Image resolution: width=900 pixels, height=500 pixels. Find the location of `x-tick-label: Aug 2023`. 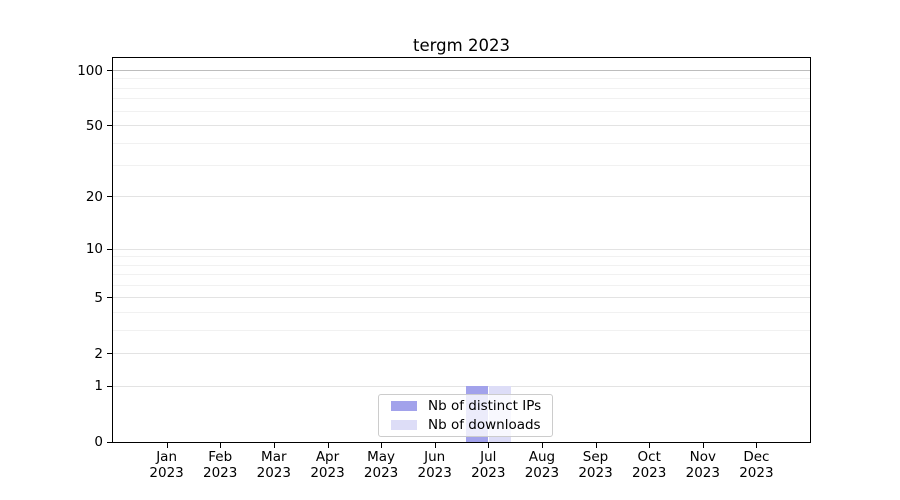

x-tick-label: Aug 2023 is located at coordinates (542, 465).